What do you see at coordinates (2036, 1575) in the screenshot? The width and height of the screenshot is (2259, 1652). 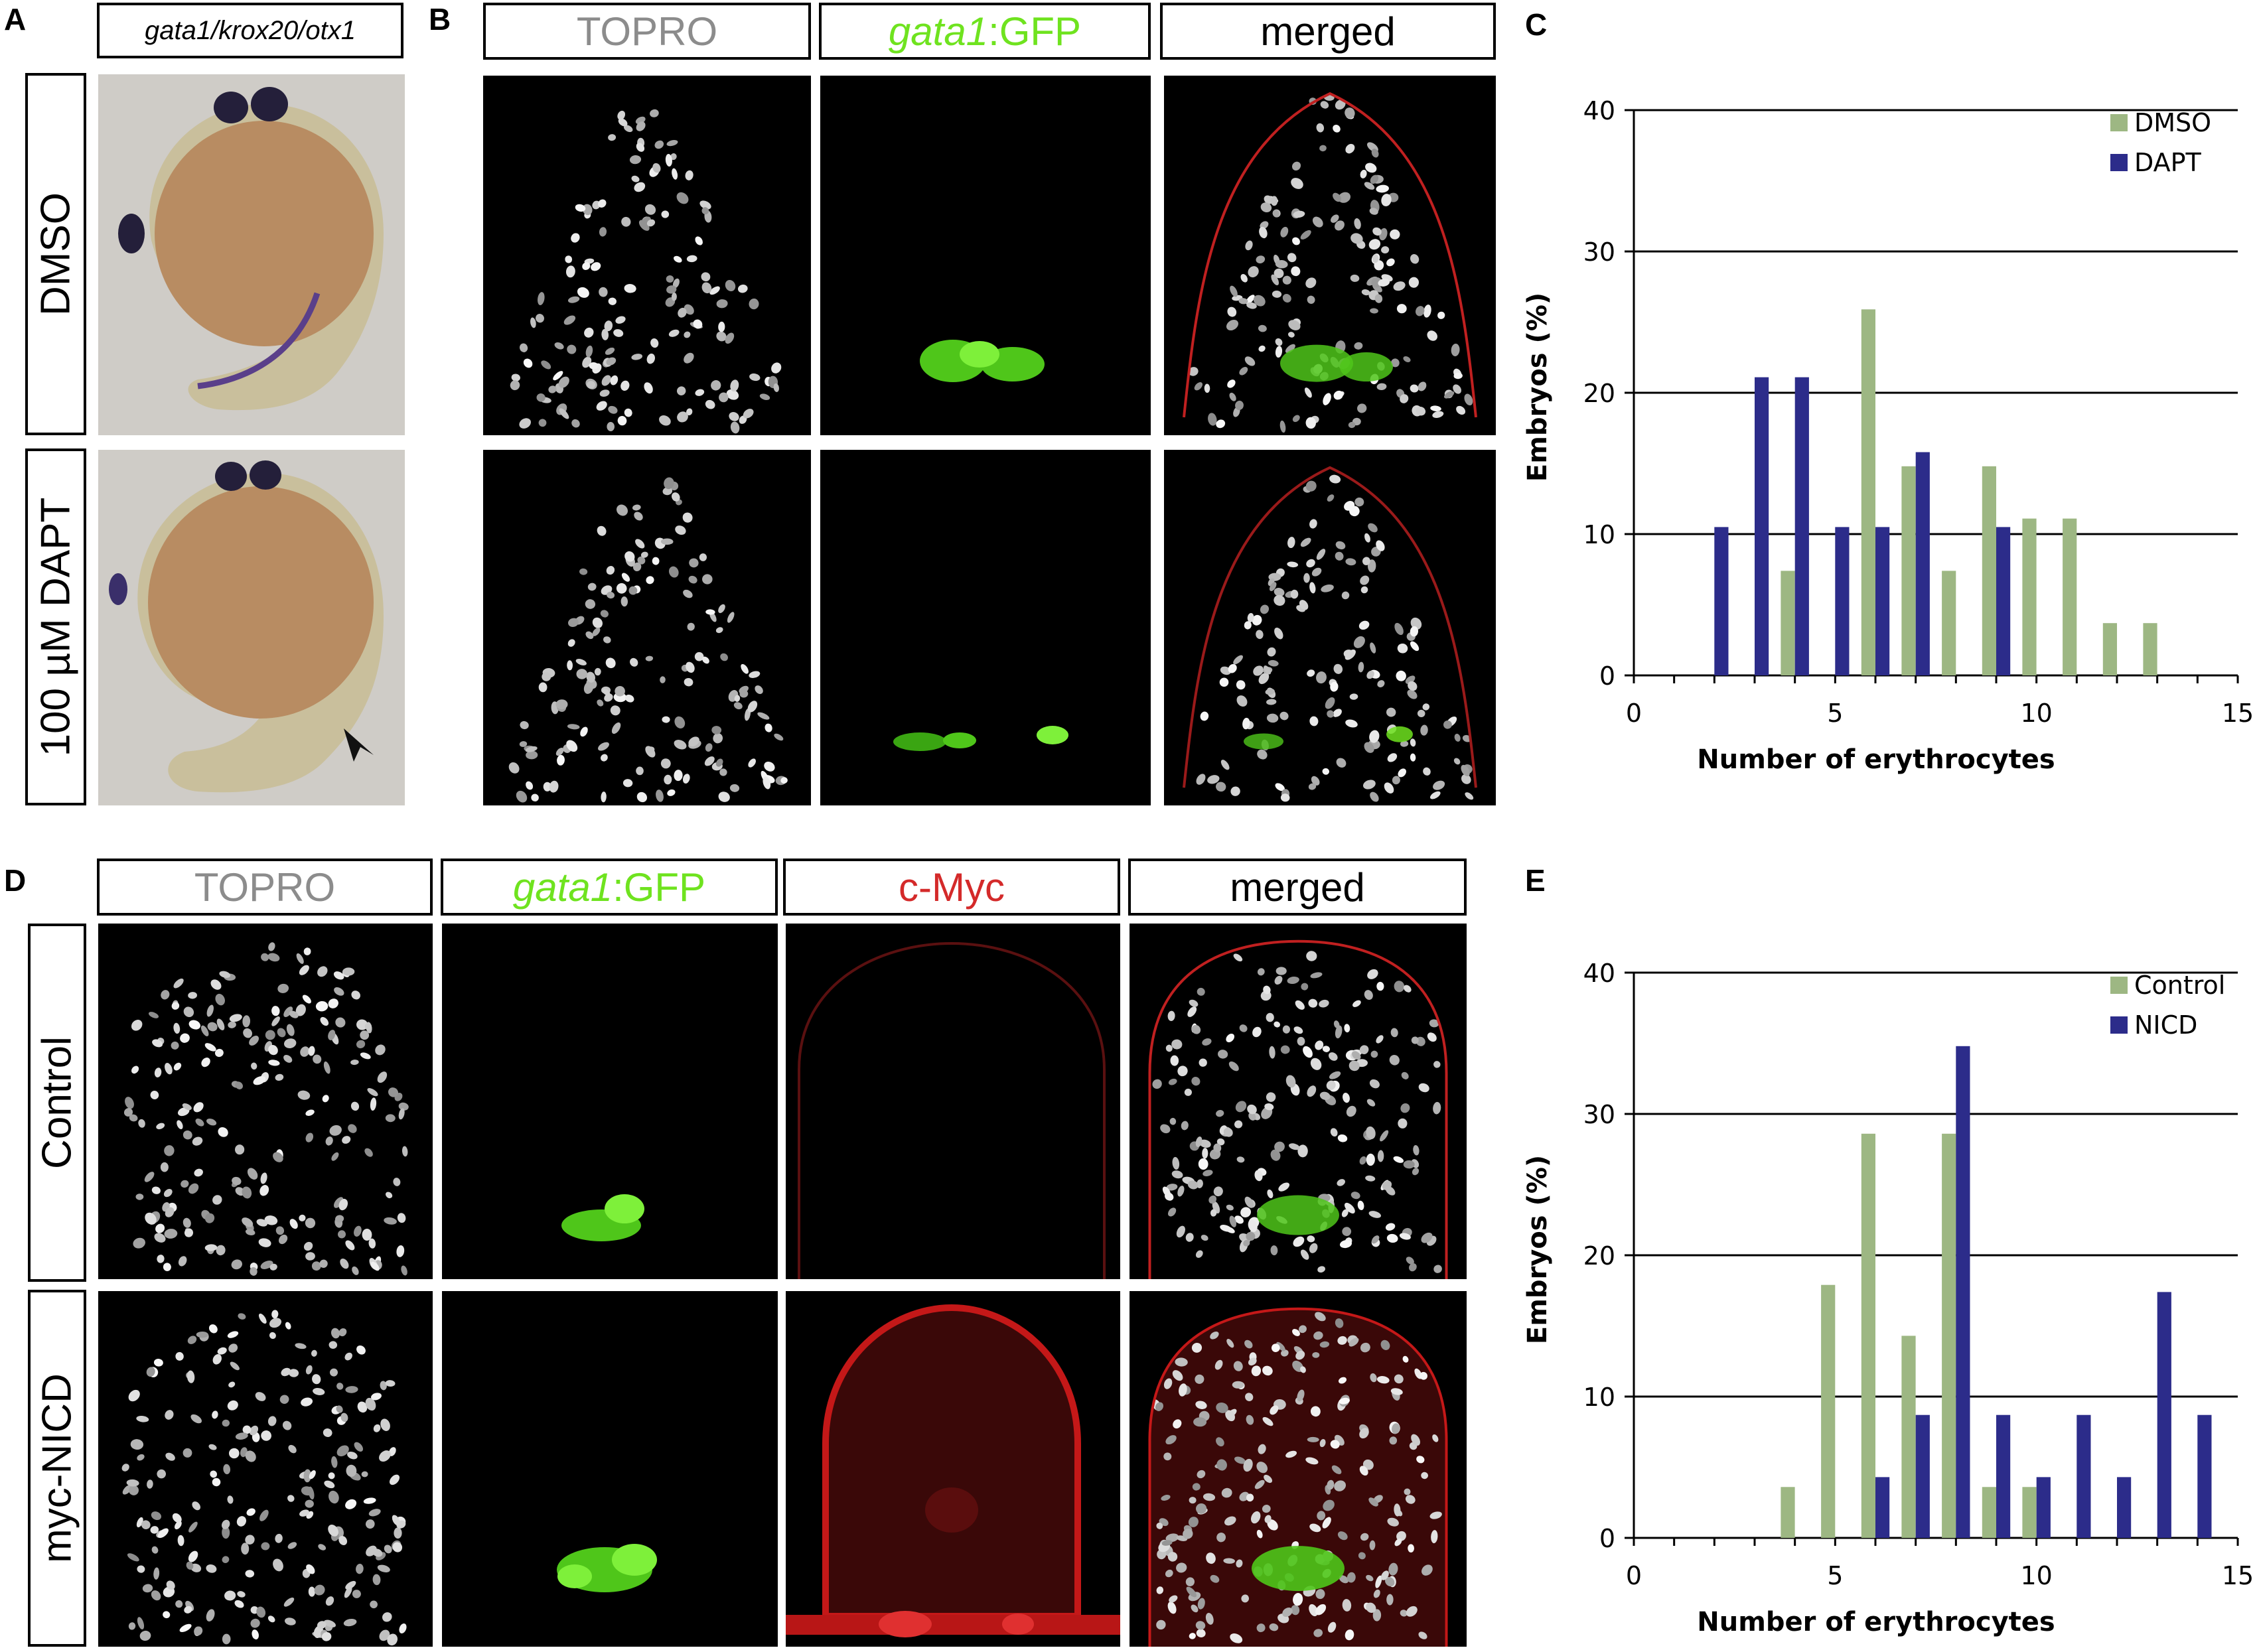 I see `chart-e-xtick-label: 10` at bounding box center [2036, 1575].